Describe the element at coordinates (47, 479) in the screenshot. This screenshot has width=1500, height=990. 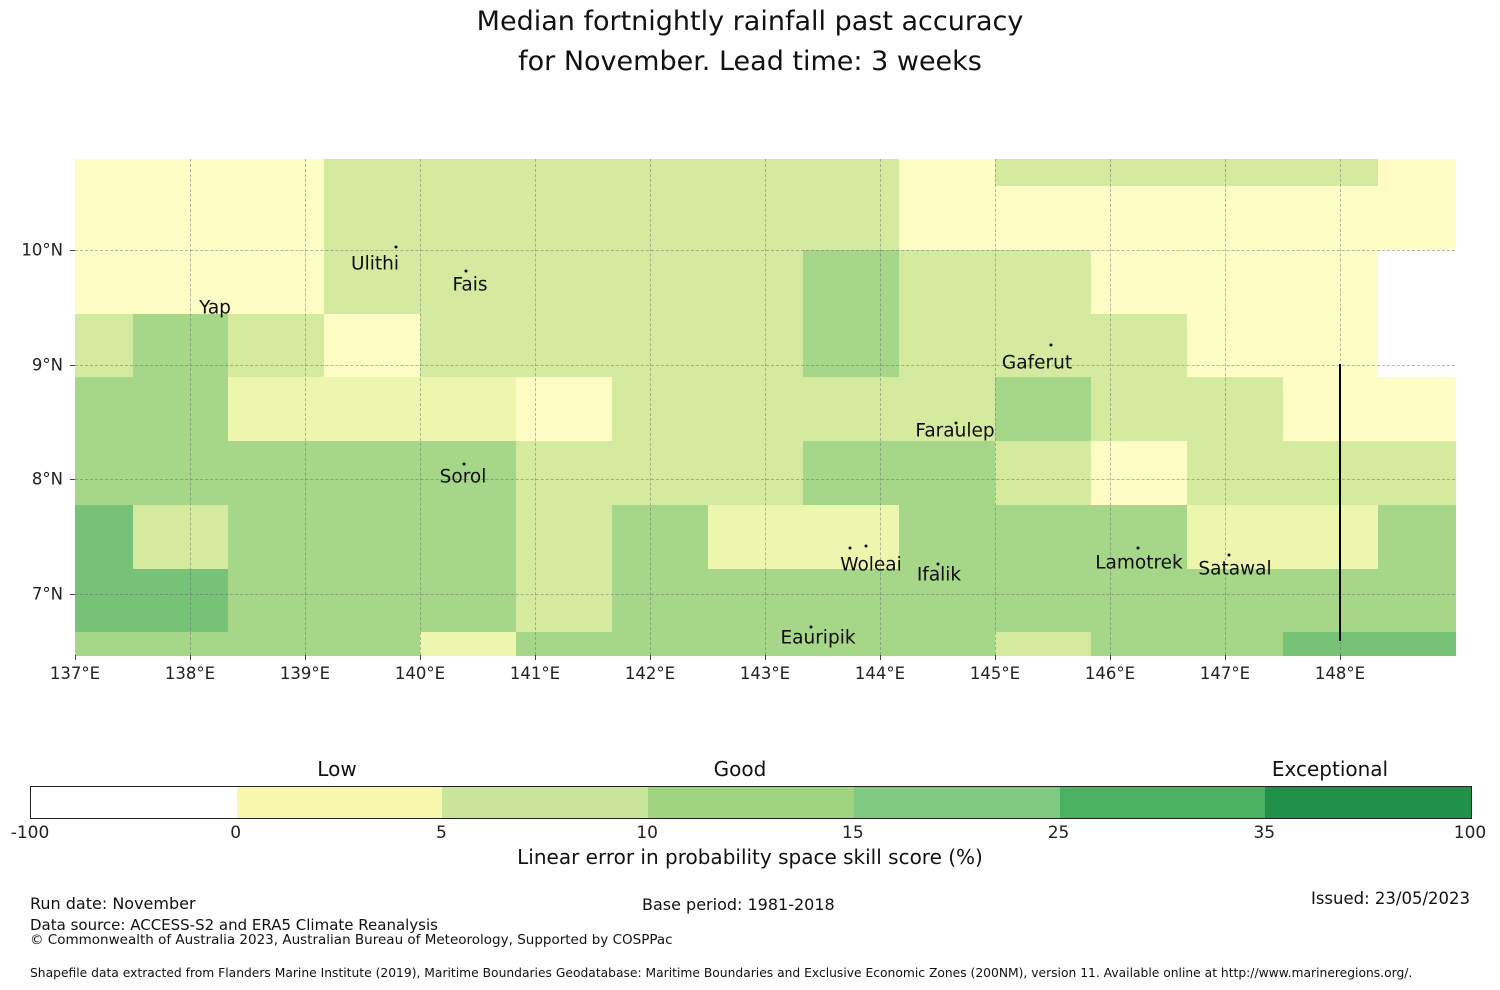
I see `y-tick-label: 8°N` at that location.